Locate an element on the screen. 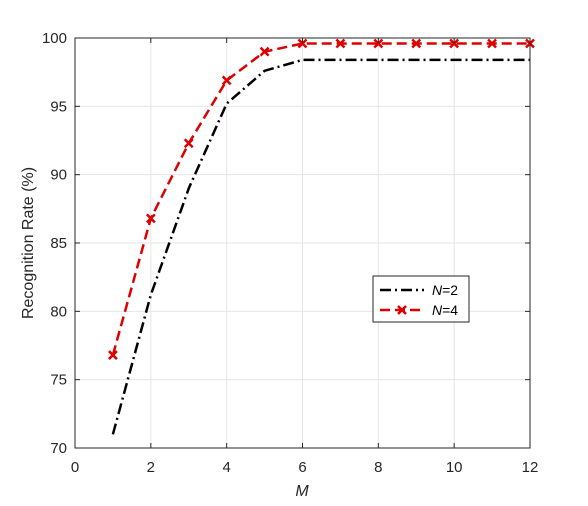 The image size is (588, 506). legend-label-n4: N=4 is located at coordinates (445, 310).